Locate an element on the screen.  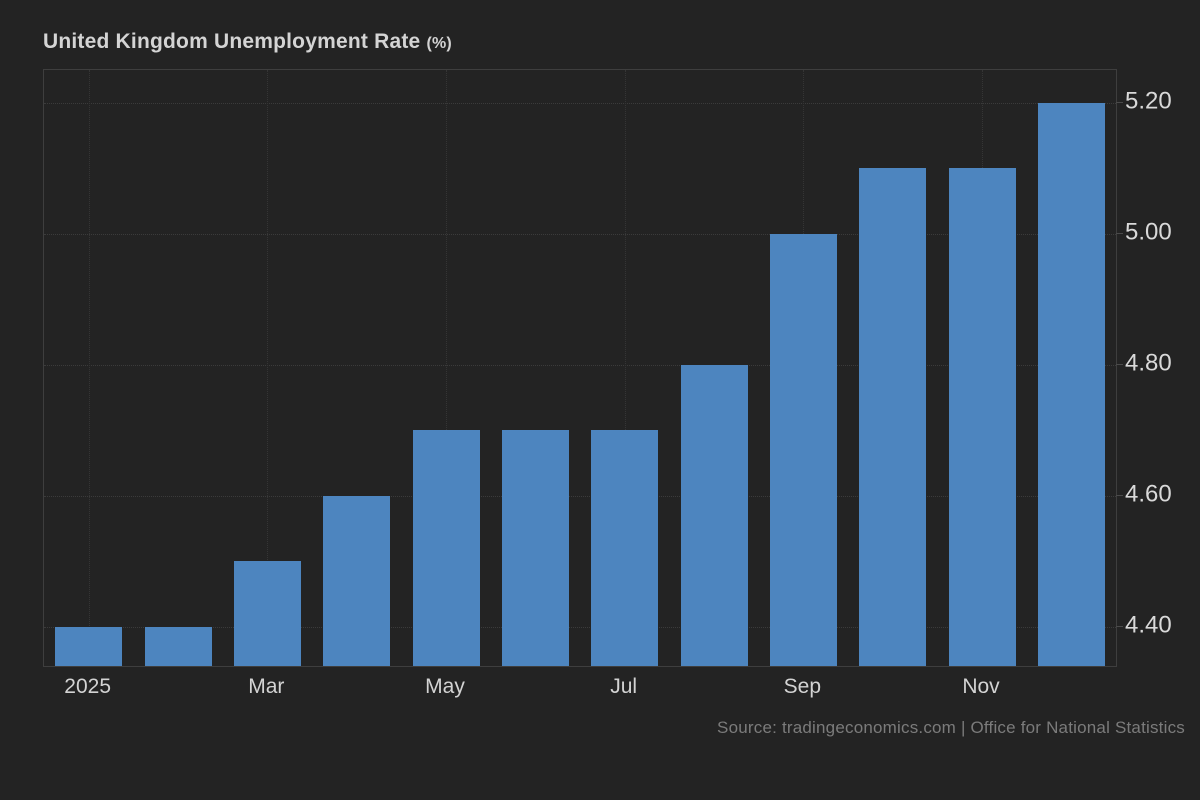
bar-mar is located at coordinates (267, 613).